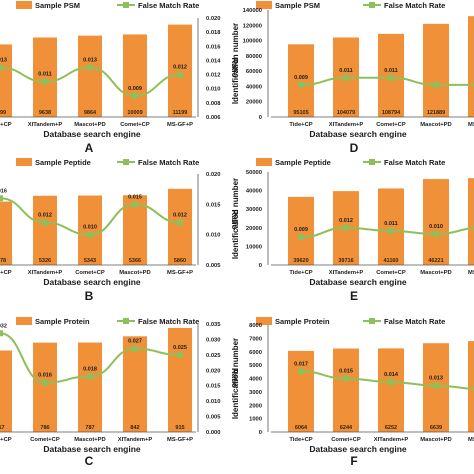 Image resolution: width=474 pixels, height=474 pixels. What do you see at coordinates (234, 378) in the screenshot?
I see `panel-c-y2-axis-label: Ratio` at bounding box center [234, 378].